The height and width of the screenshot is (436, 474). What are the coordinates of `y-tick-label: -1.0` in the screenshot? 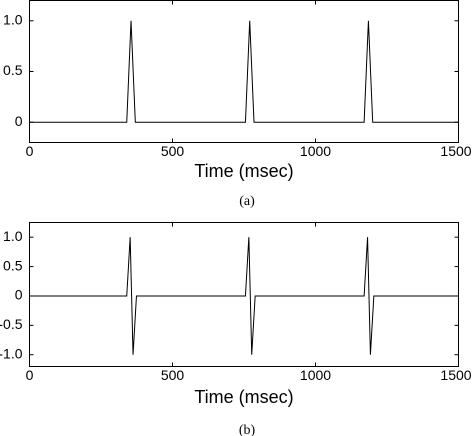 It's located at (11, 353).